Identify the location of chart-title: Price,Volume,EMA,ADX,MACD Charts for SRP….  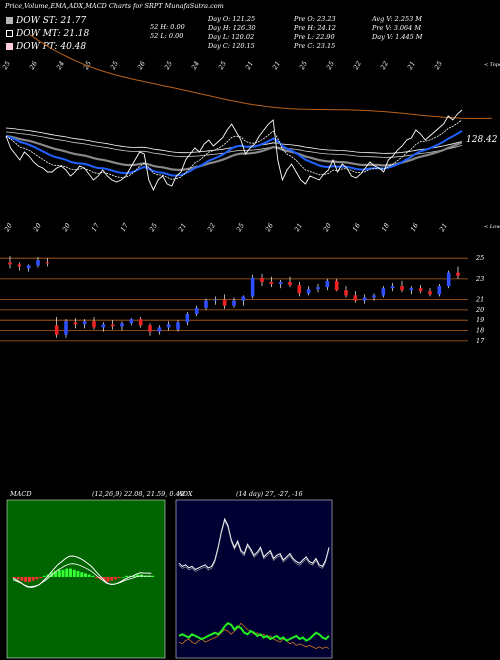
(114, 6).